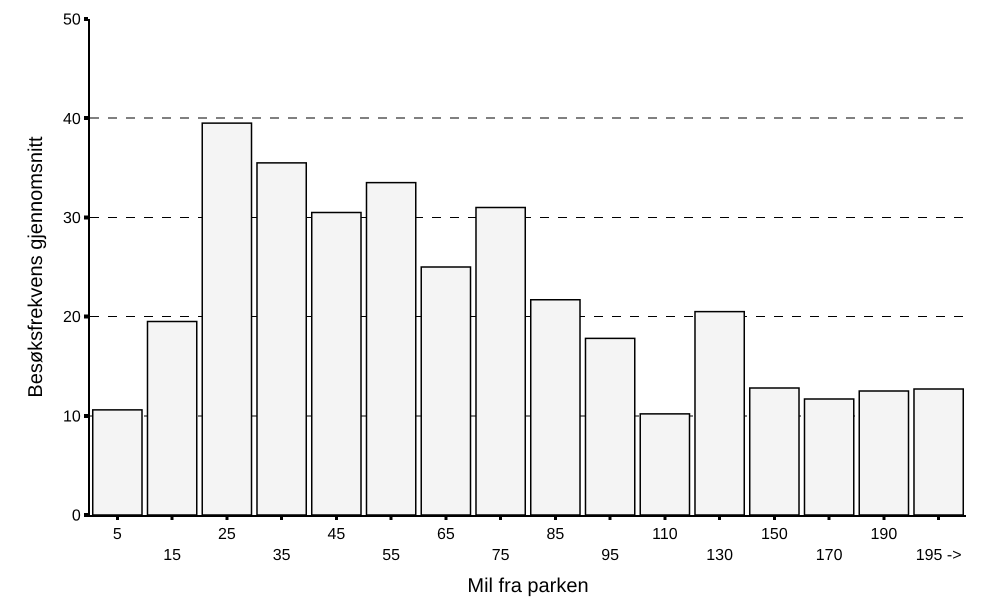  What do you see at coordinates (336, 535) in the screenshot?
I see `x-tick-label: 45` at bounding box center [336, 535].